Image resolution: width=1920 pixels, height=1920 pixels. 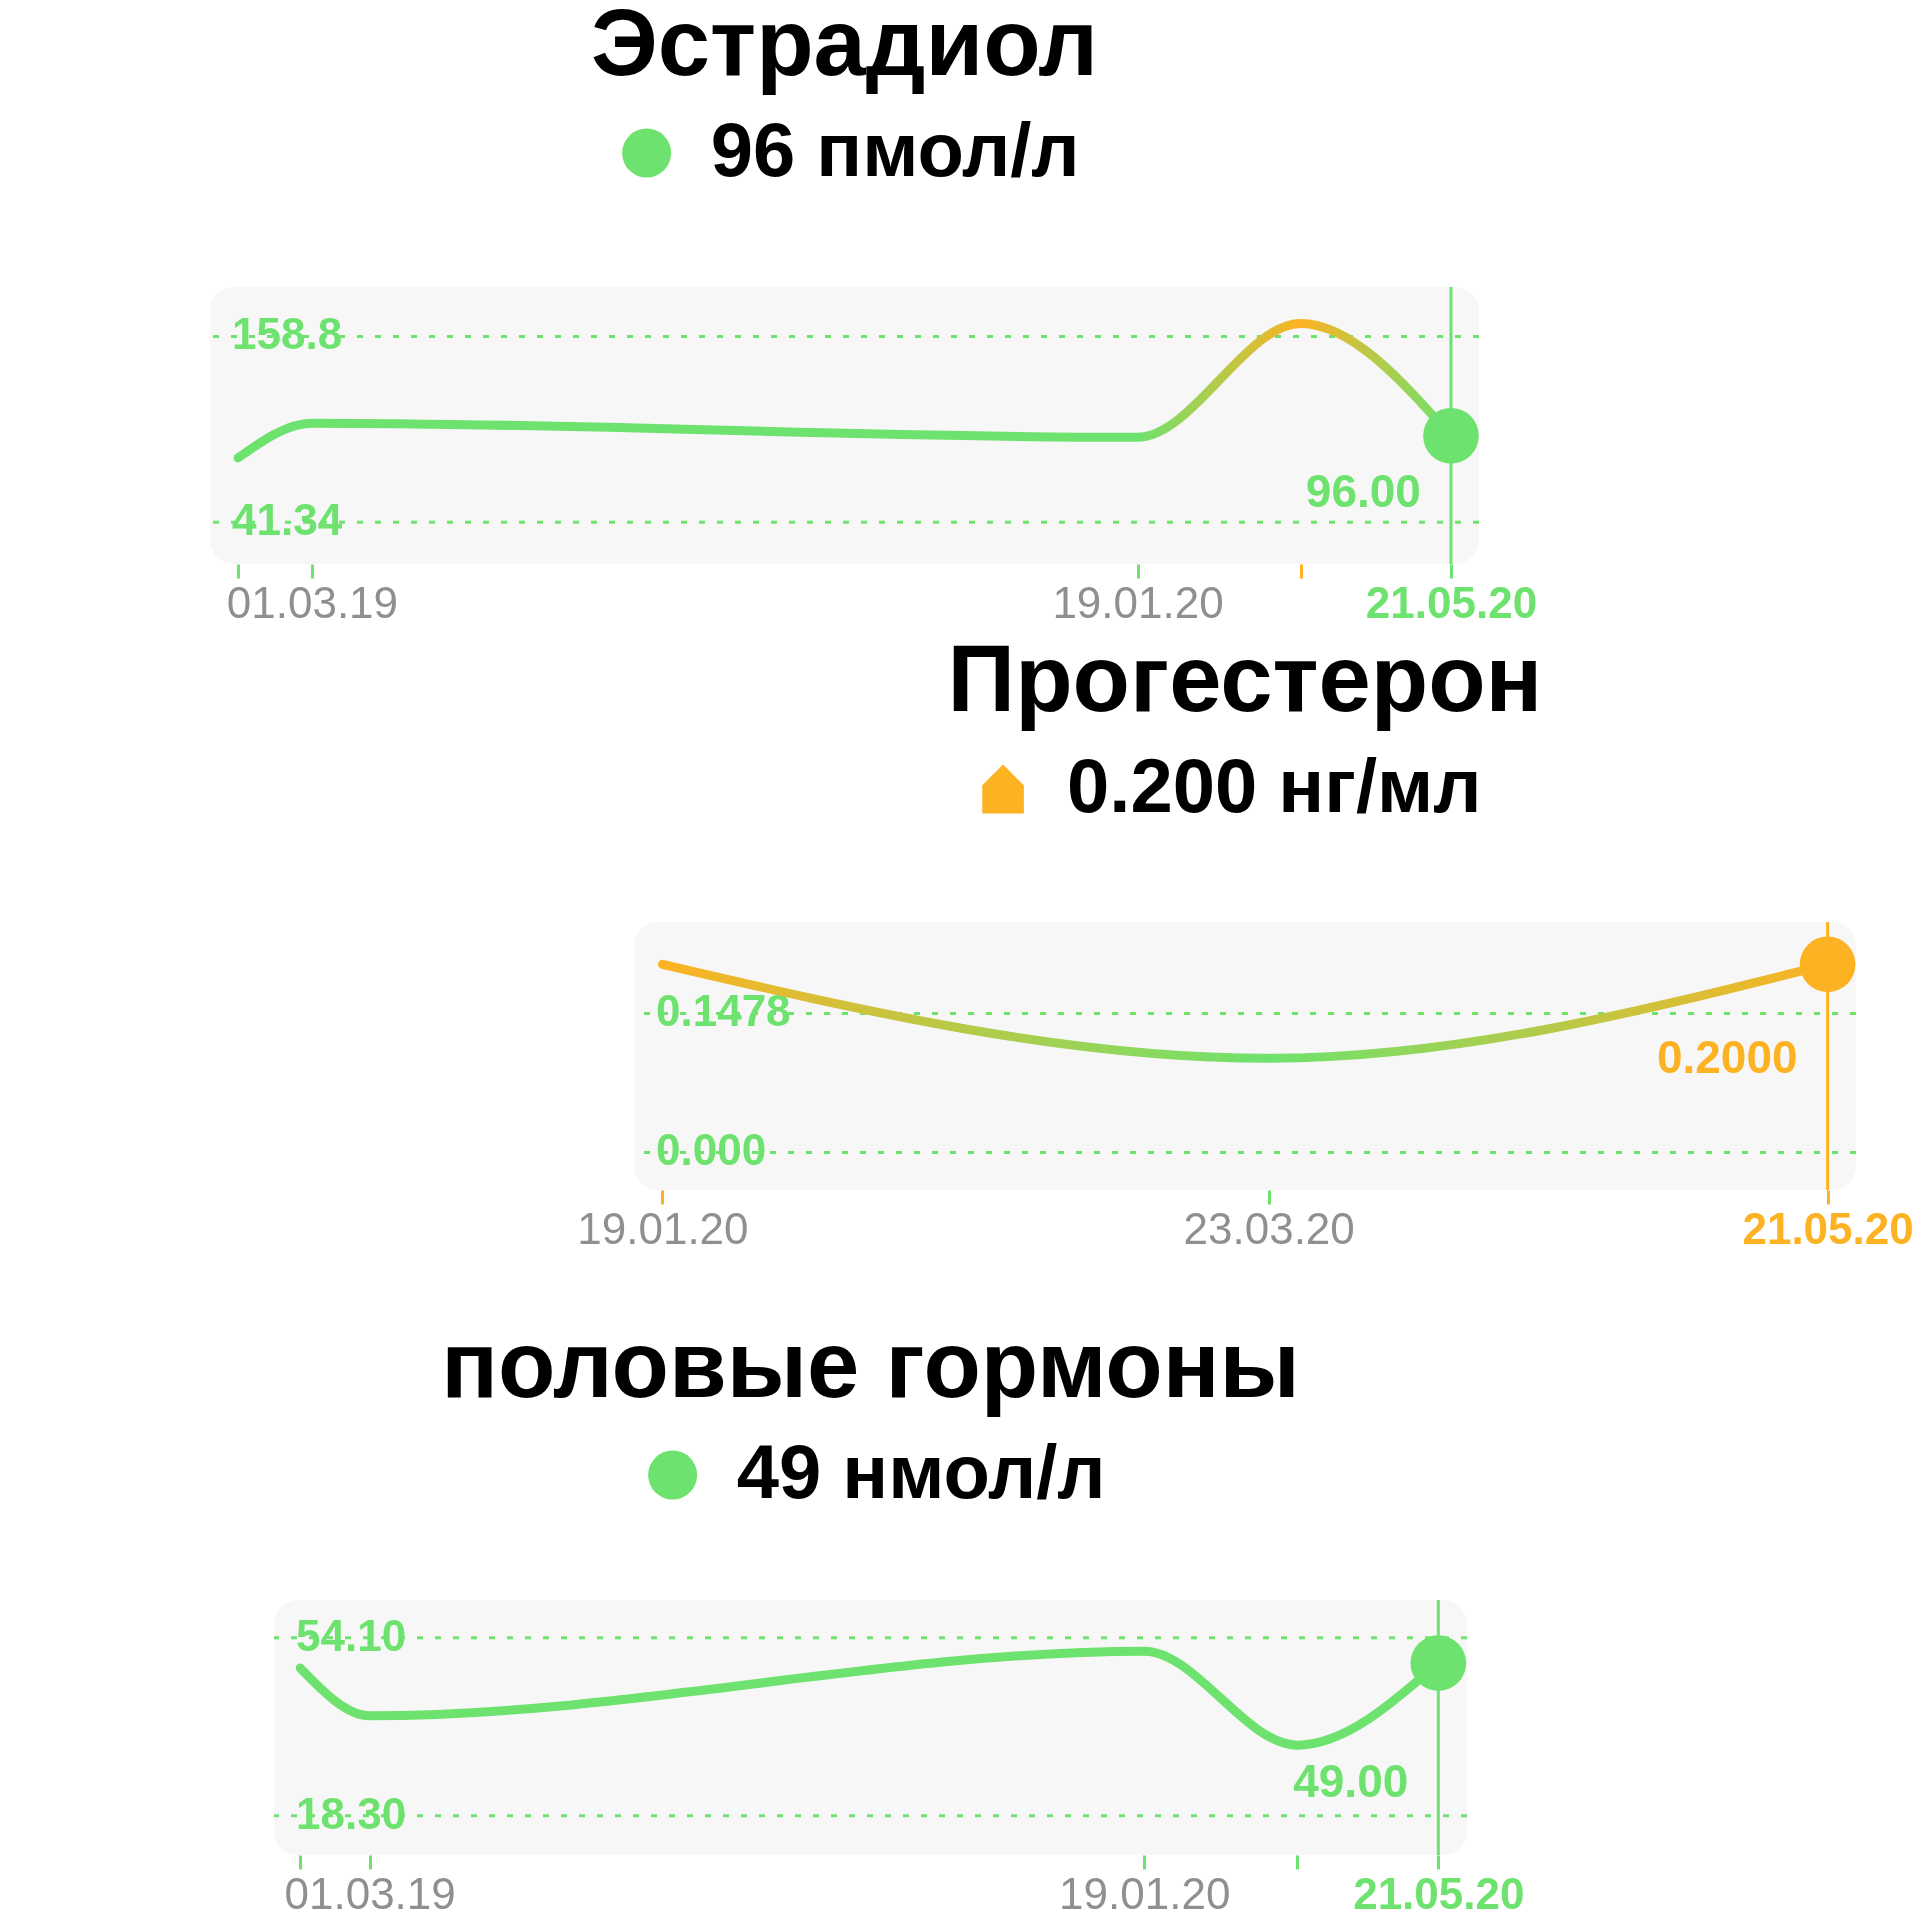 What do you see at coordinates (1269, 1228) in the screenshot?
I see `x-tick-label: 23.03.20` at bounding box center [1269, 1228].